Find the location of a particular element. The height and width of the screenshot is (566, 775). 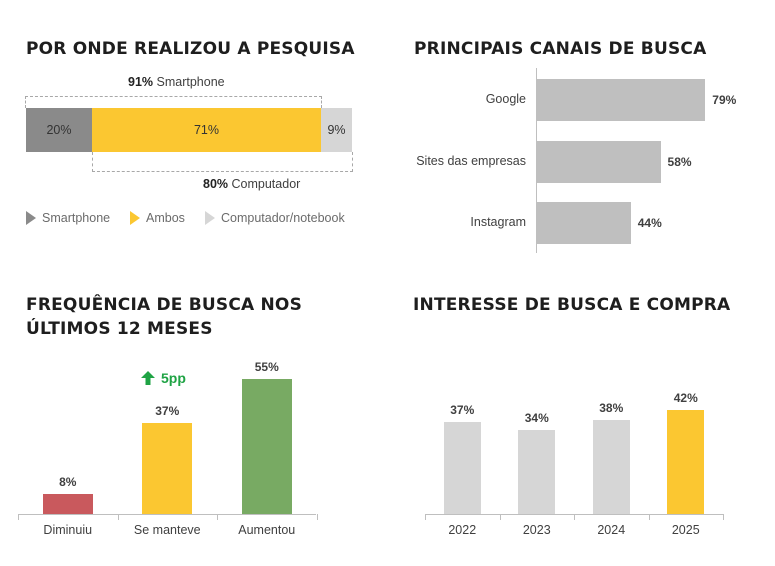

legend-smartphone: Smartphone is located at coordinates (68, 218).